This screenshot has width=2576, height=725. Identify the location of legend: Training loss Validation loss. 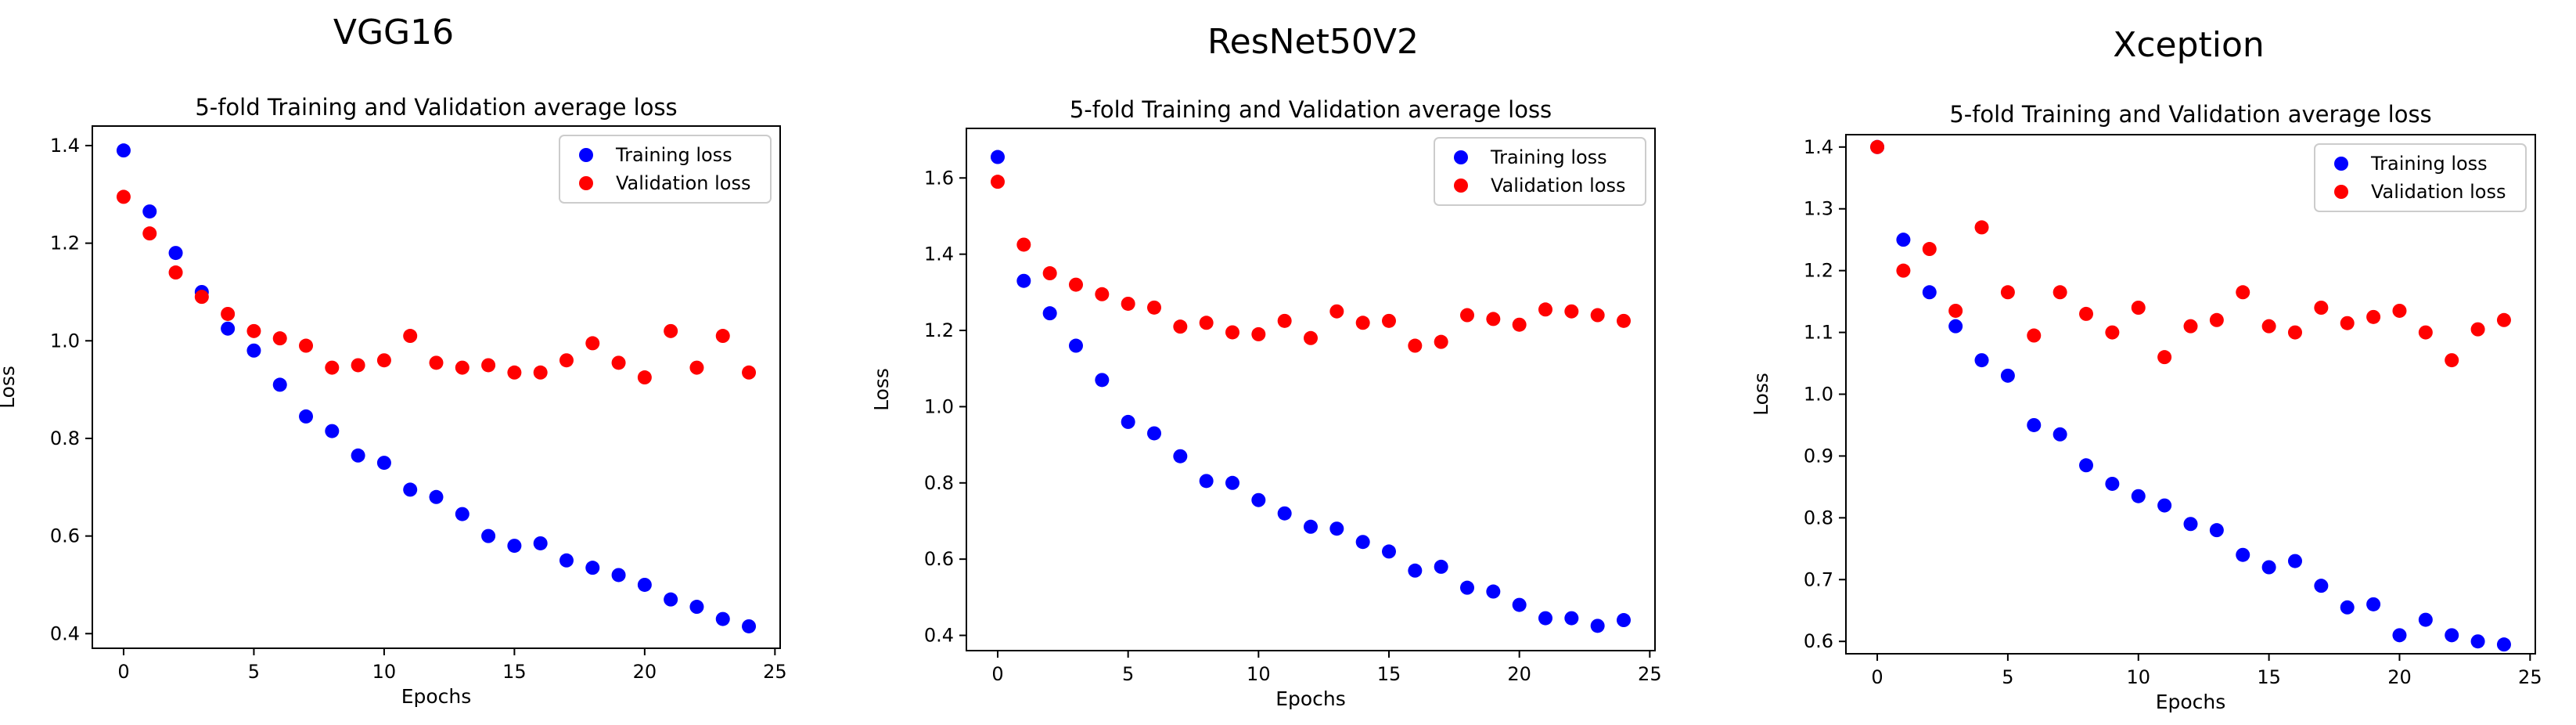
(2420, 177).